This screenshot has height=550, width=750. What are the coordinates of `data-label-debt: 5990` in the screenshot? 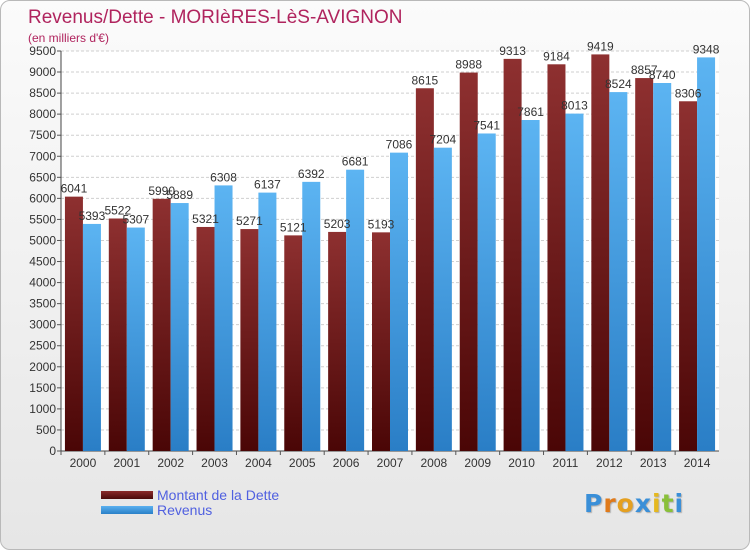 It's located at (161, 191).